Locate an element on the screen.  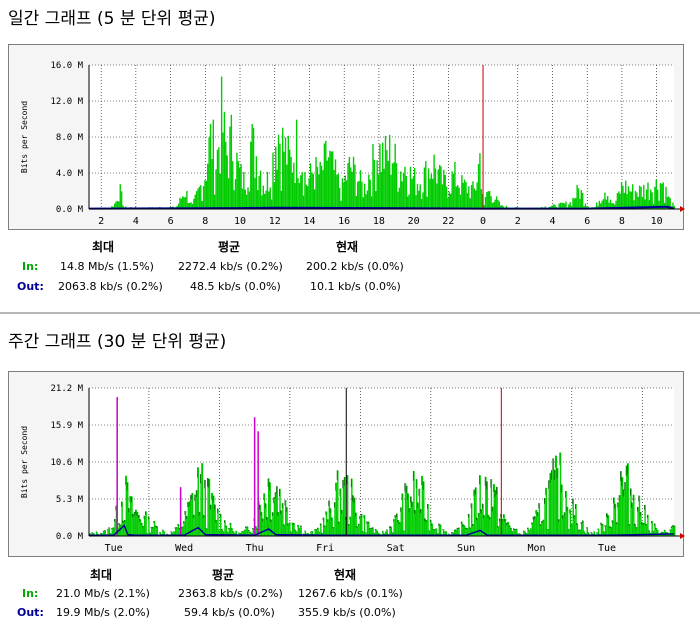
weekly-in-max: 21.0 Mb/s (2.1%) is located at coordinates (103, 593).